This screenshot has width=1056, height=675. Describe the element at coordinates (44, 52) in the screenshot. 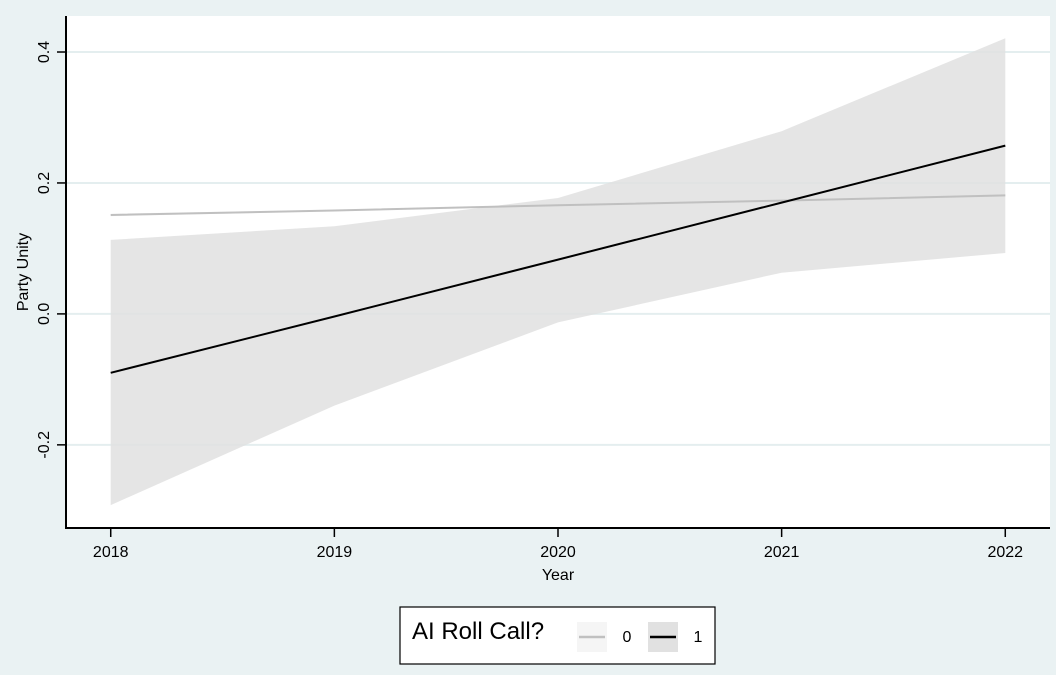

I see `y-tick-label: 0.4` at that location.